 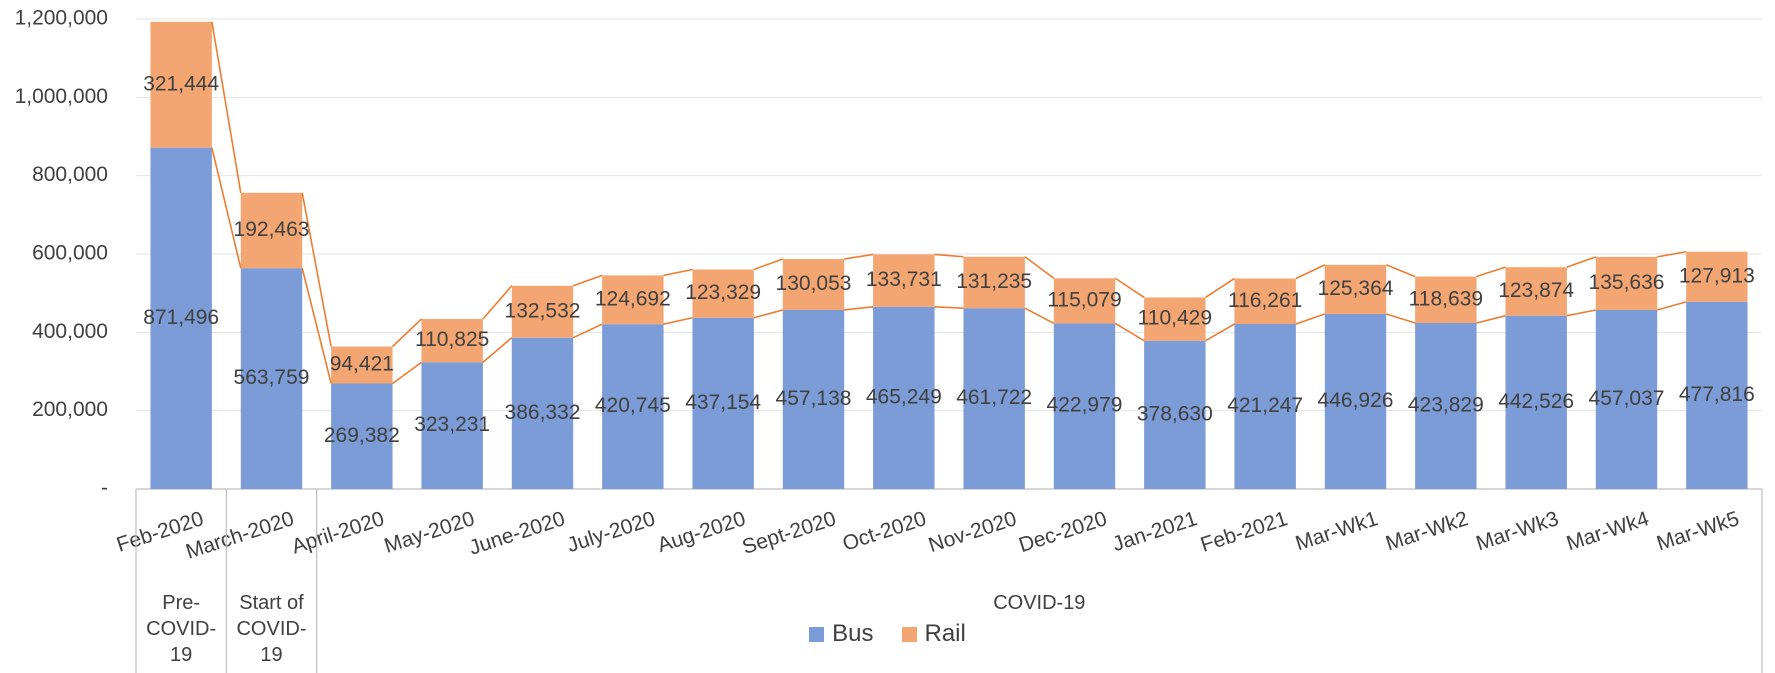 I want to click on data-label: 116,261, so click(x=1265, y=300).